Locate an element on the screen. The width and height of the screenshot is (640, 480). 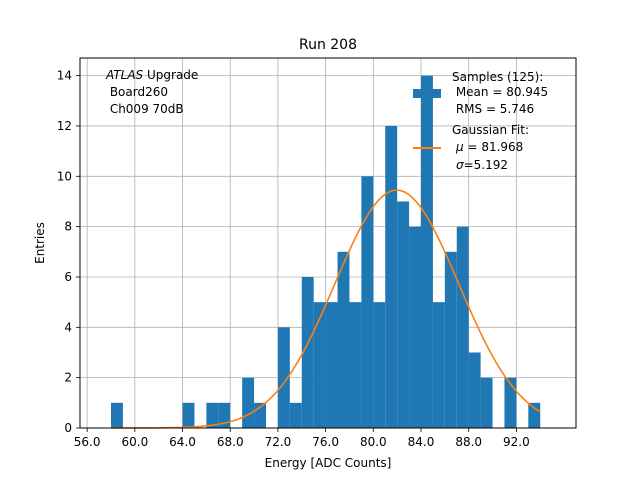
x-tick-label: 76.0 is located at coordinates (325, 442).